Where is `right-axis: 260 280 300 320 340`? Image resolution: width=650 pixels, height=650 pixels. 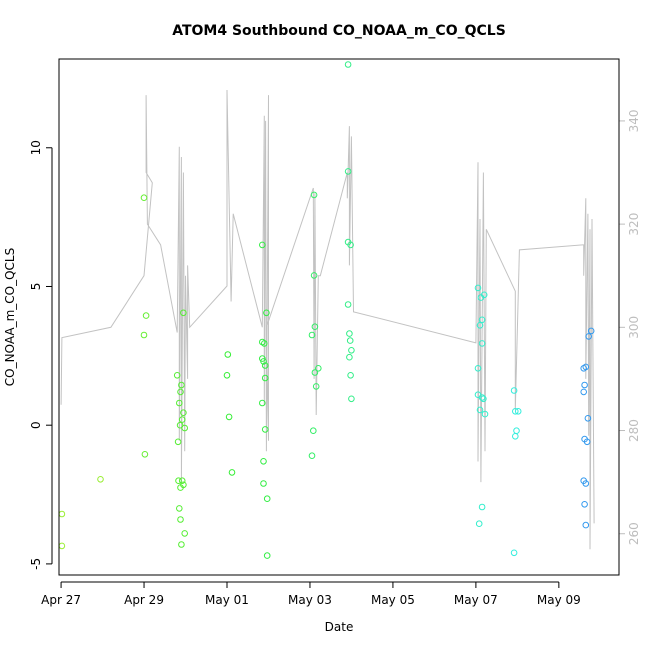
right-axis: 260 280 300 320 340 is located at coordinates (629, 327).